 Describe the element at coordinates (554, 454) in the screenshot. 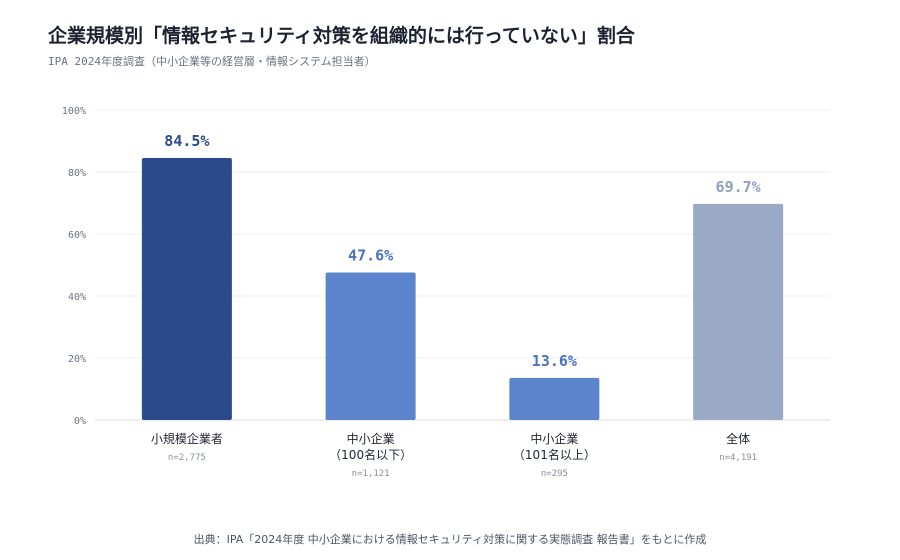

I see `category-label: （101名以上）` at that location.